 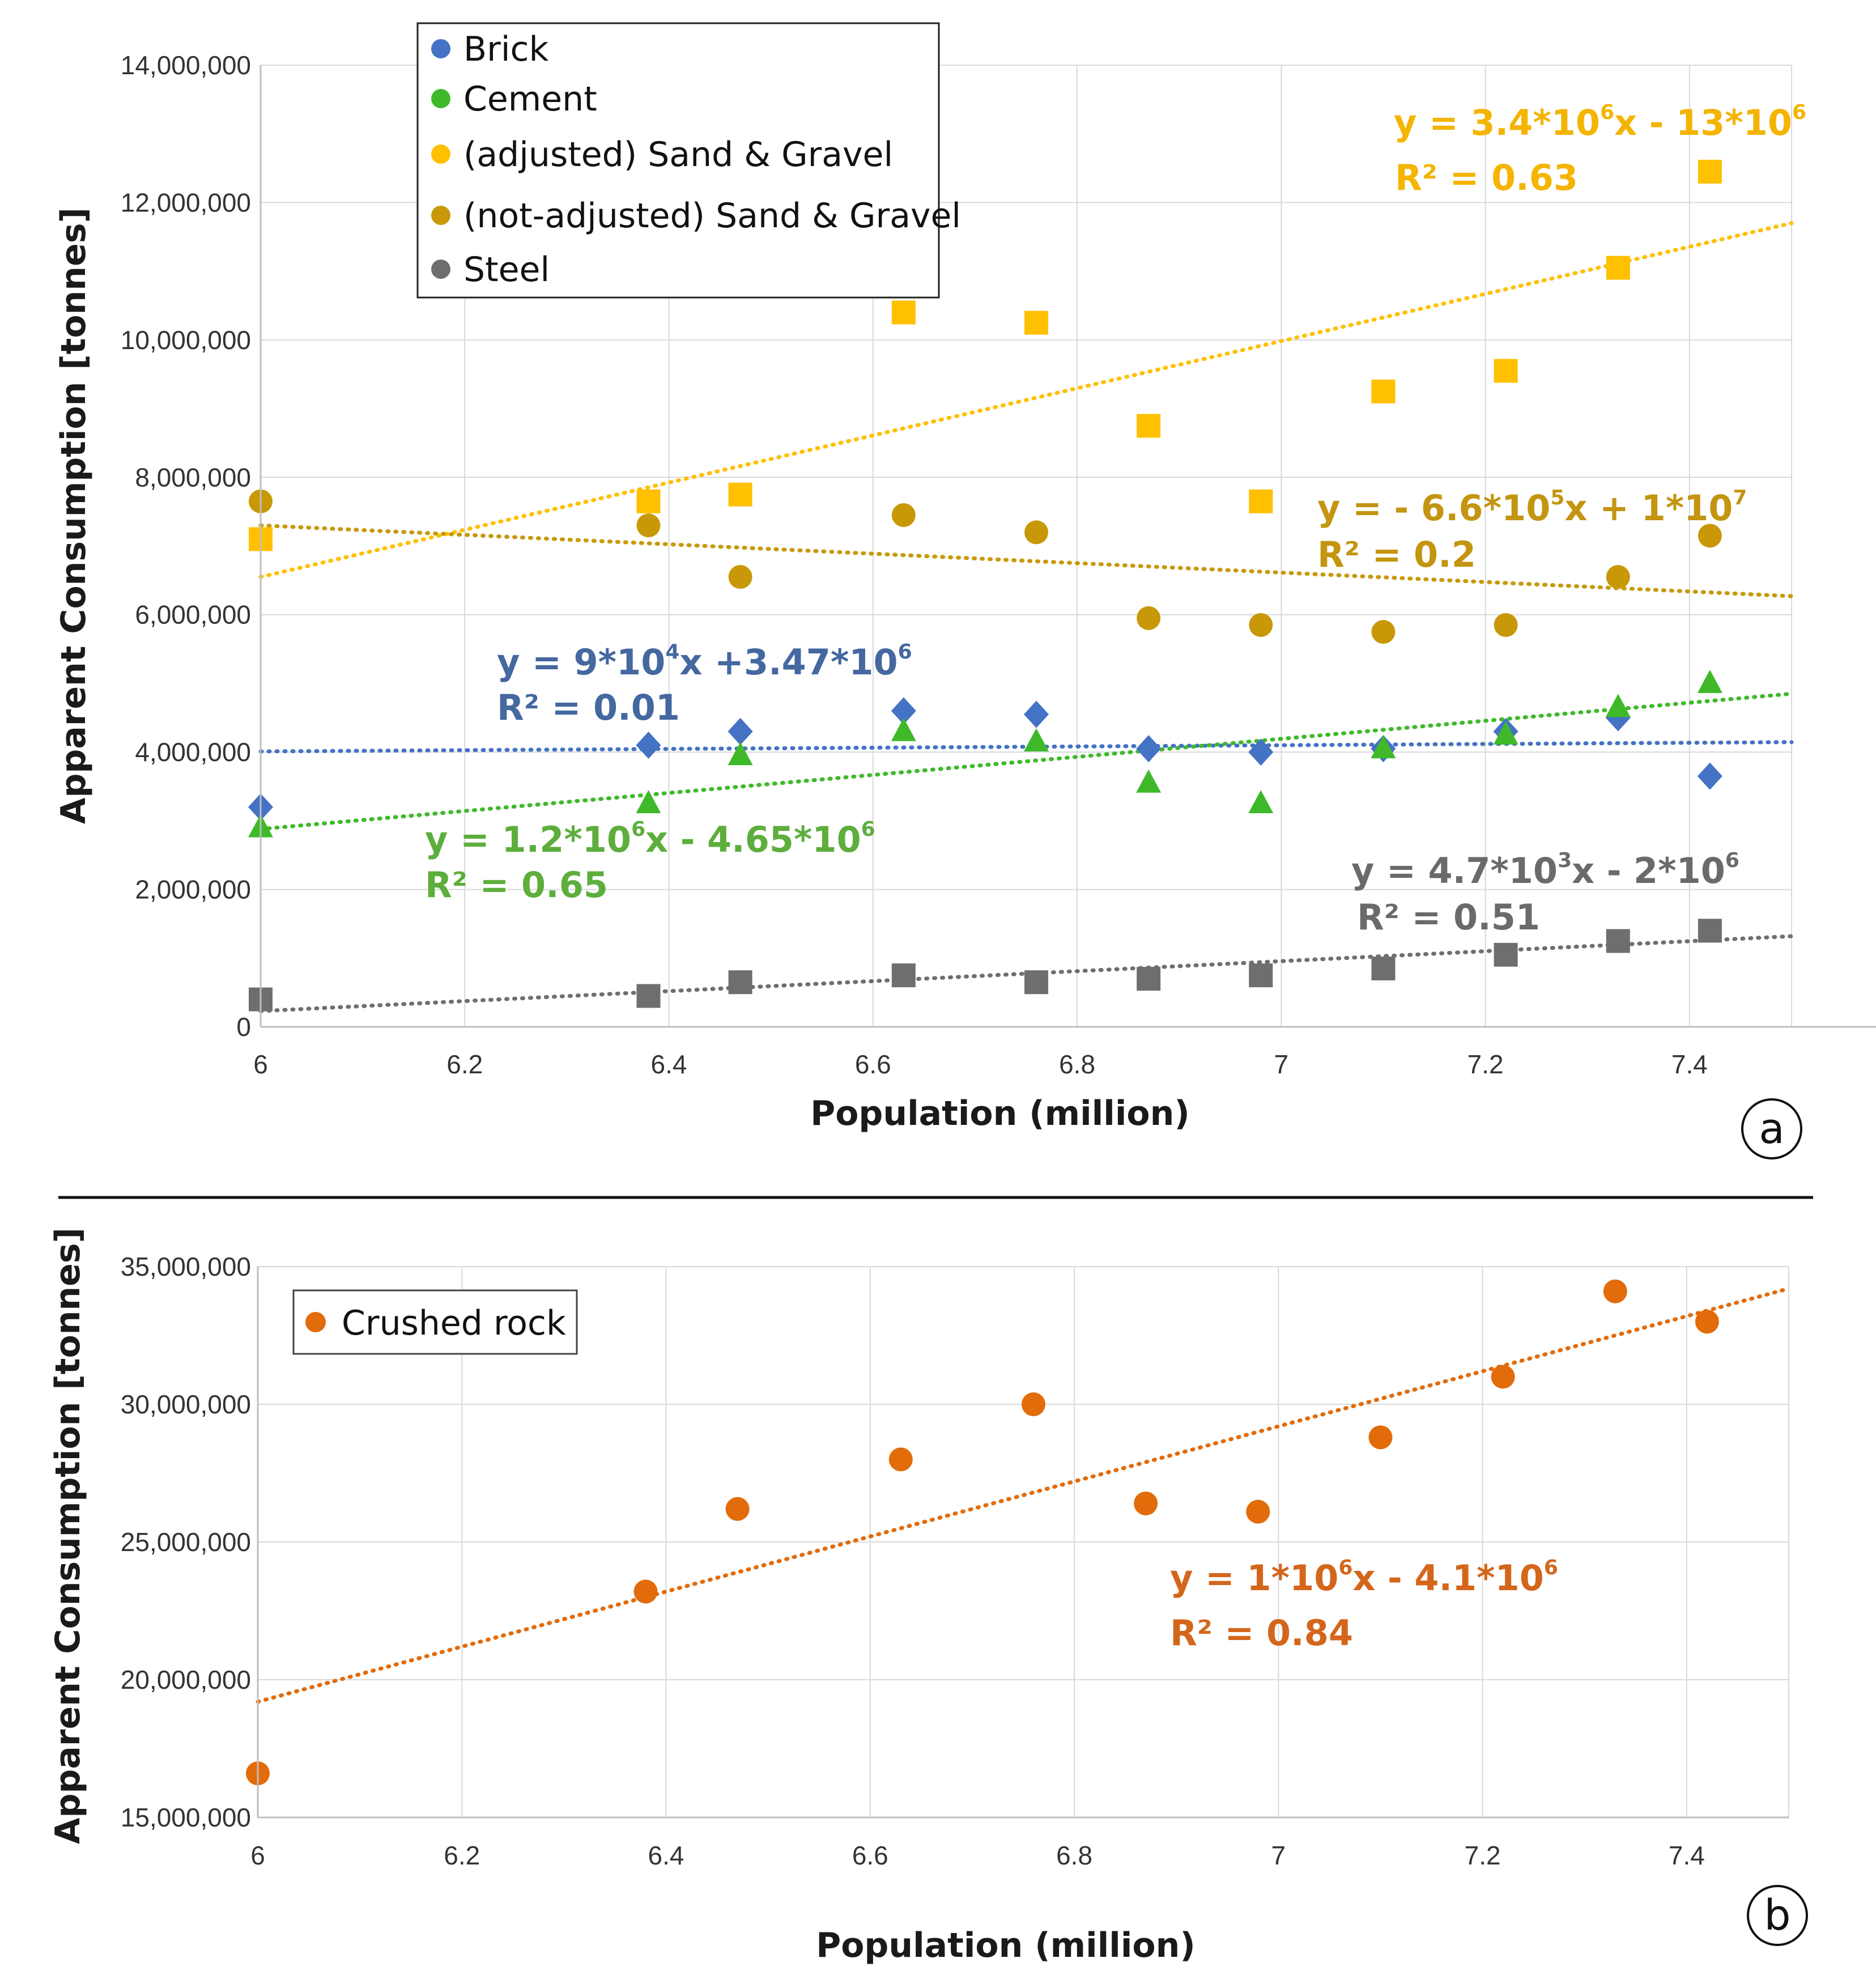 I want to click on panel-a-label-text: a, so click(x=1771, y=1129).